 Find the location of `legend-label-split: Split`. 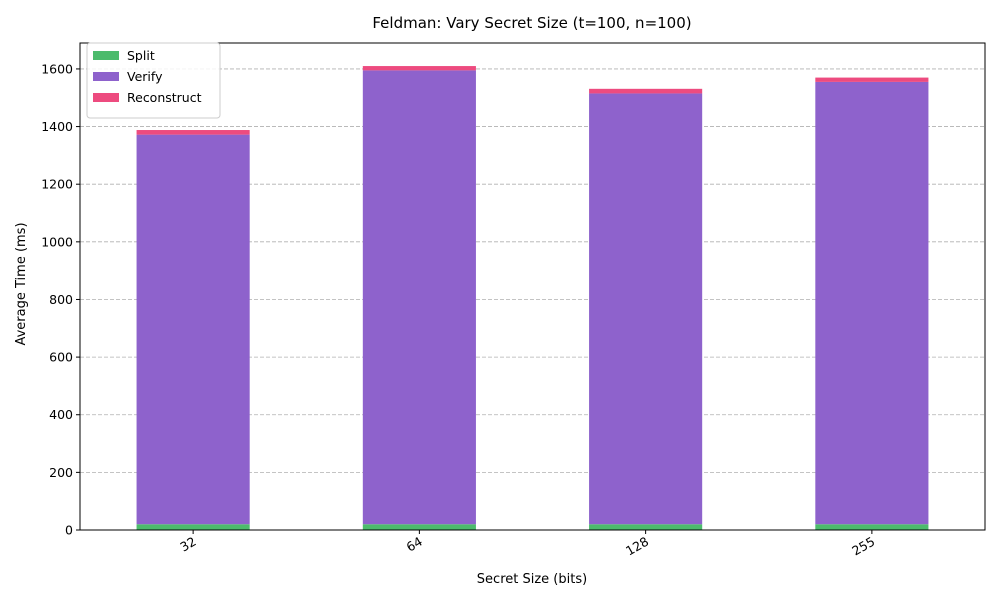

legend-label-split: Split is located at coordinates (141, 55).